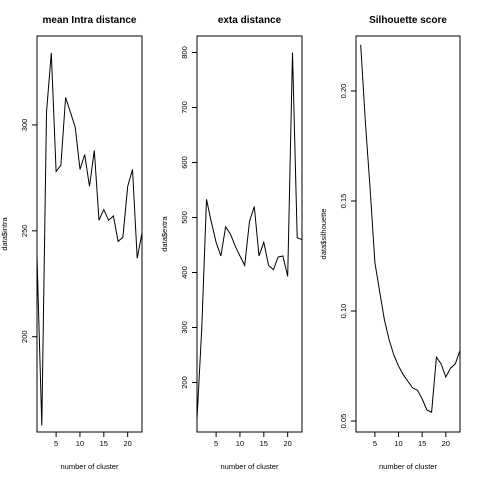 This screenshot has height=480, width=480. I want to click on y-tick-label: 500, so click(184, 217).